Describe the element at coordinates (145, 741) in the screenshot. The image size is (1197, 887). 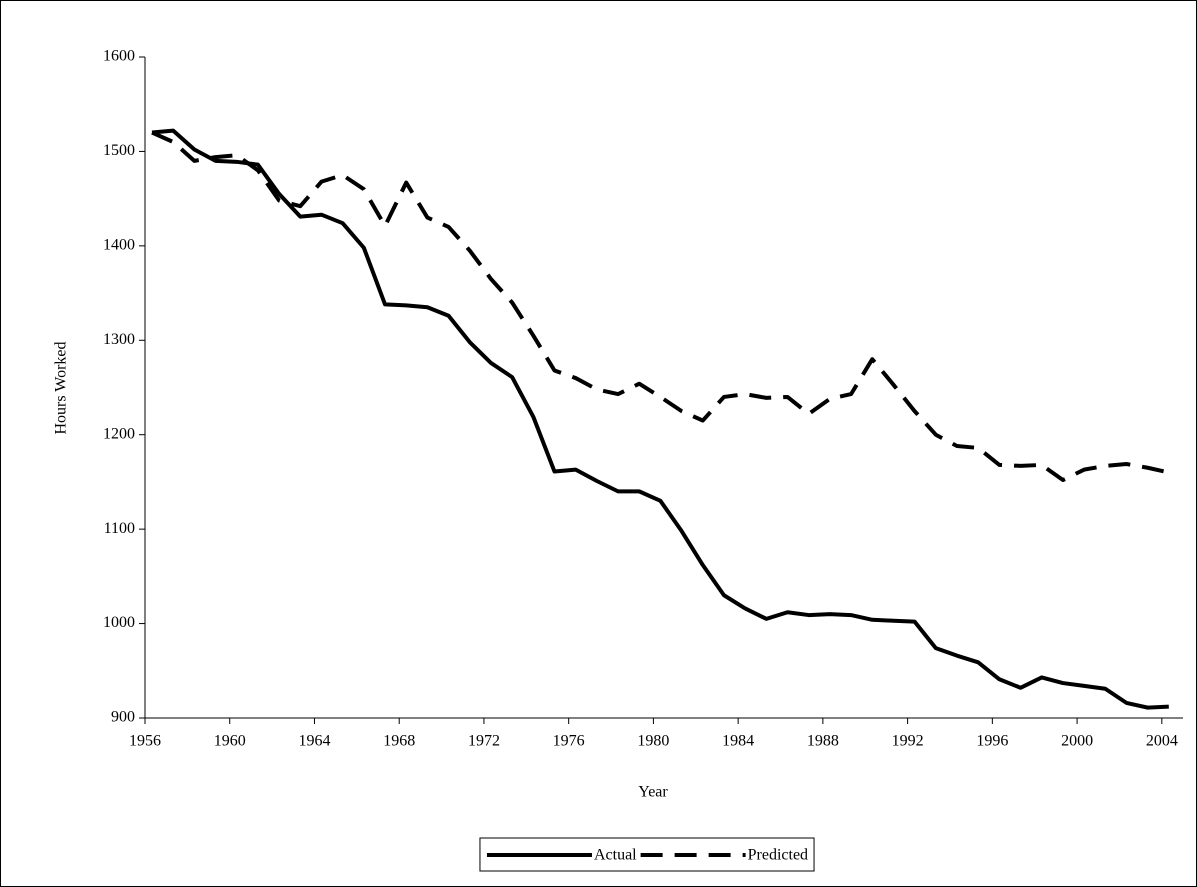
I see `x-tick-label: 1956` at that location.